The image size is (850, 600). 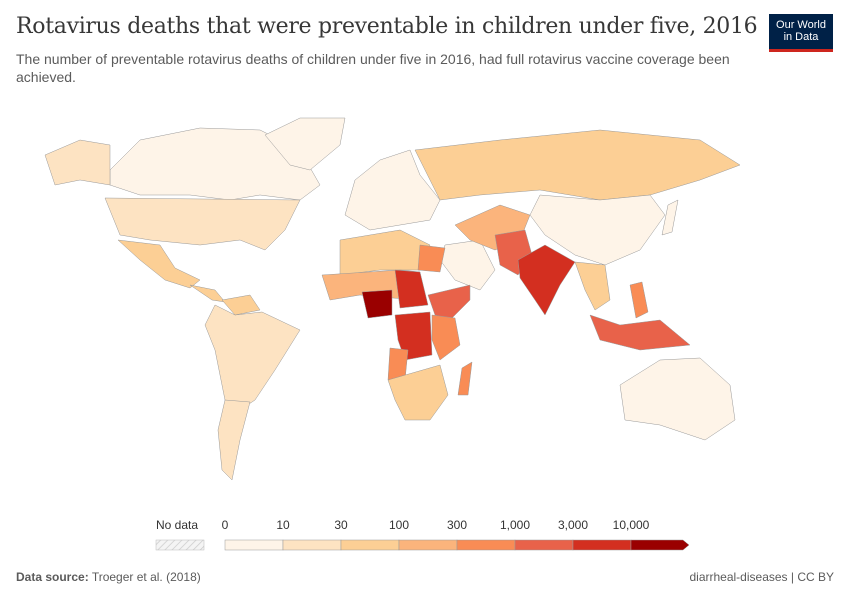 I want to click on country-china, so click(x=597, y=230).